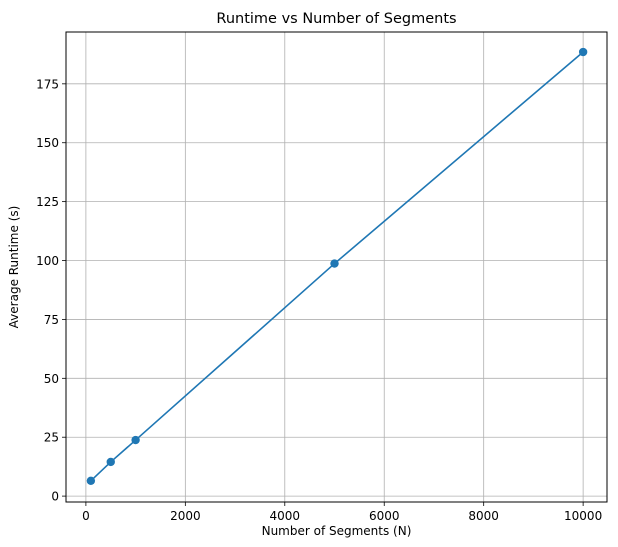  Describe the element at coordinates (51, 379) in the screenshot. I see `y-tick-label: 50` at that location.